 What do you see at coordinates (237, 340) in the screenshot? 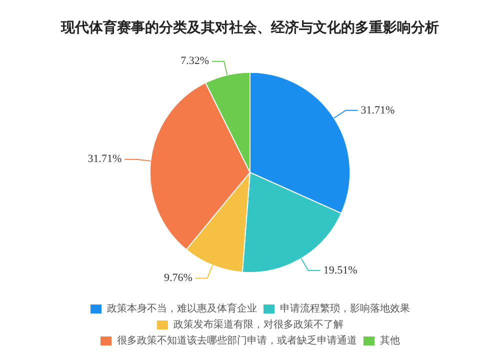
I see `legend-label: 很多政策不知道该去哪些部门申请，或者缺乏申请通道` at bounding box center [237, 340].